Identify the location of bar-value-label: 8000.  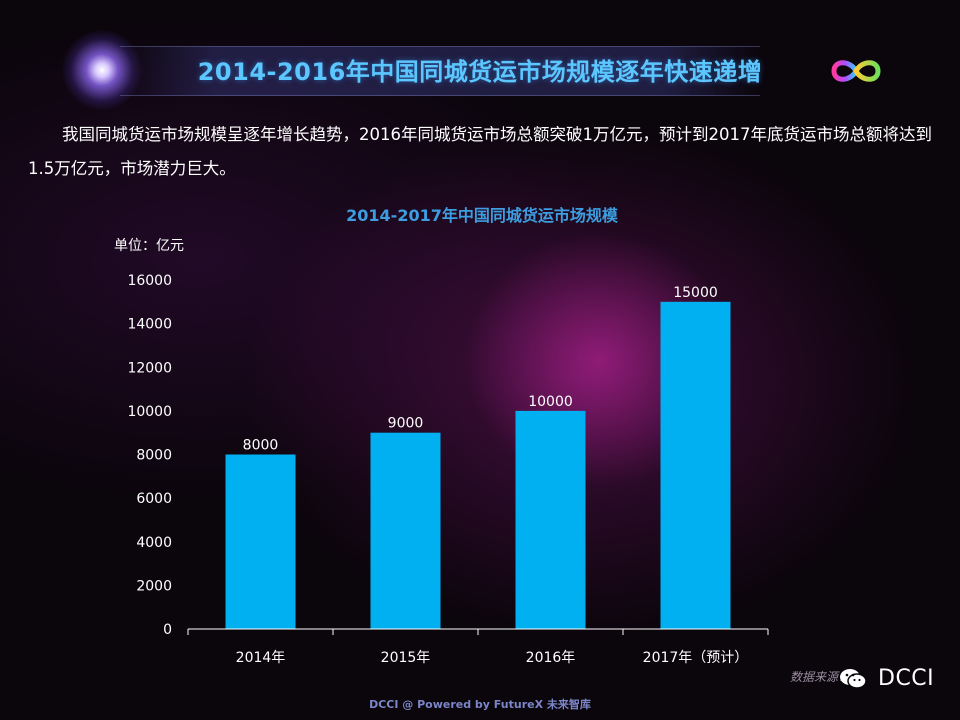
(261, 446).